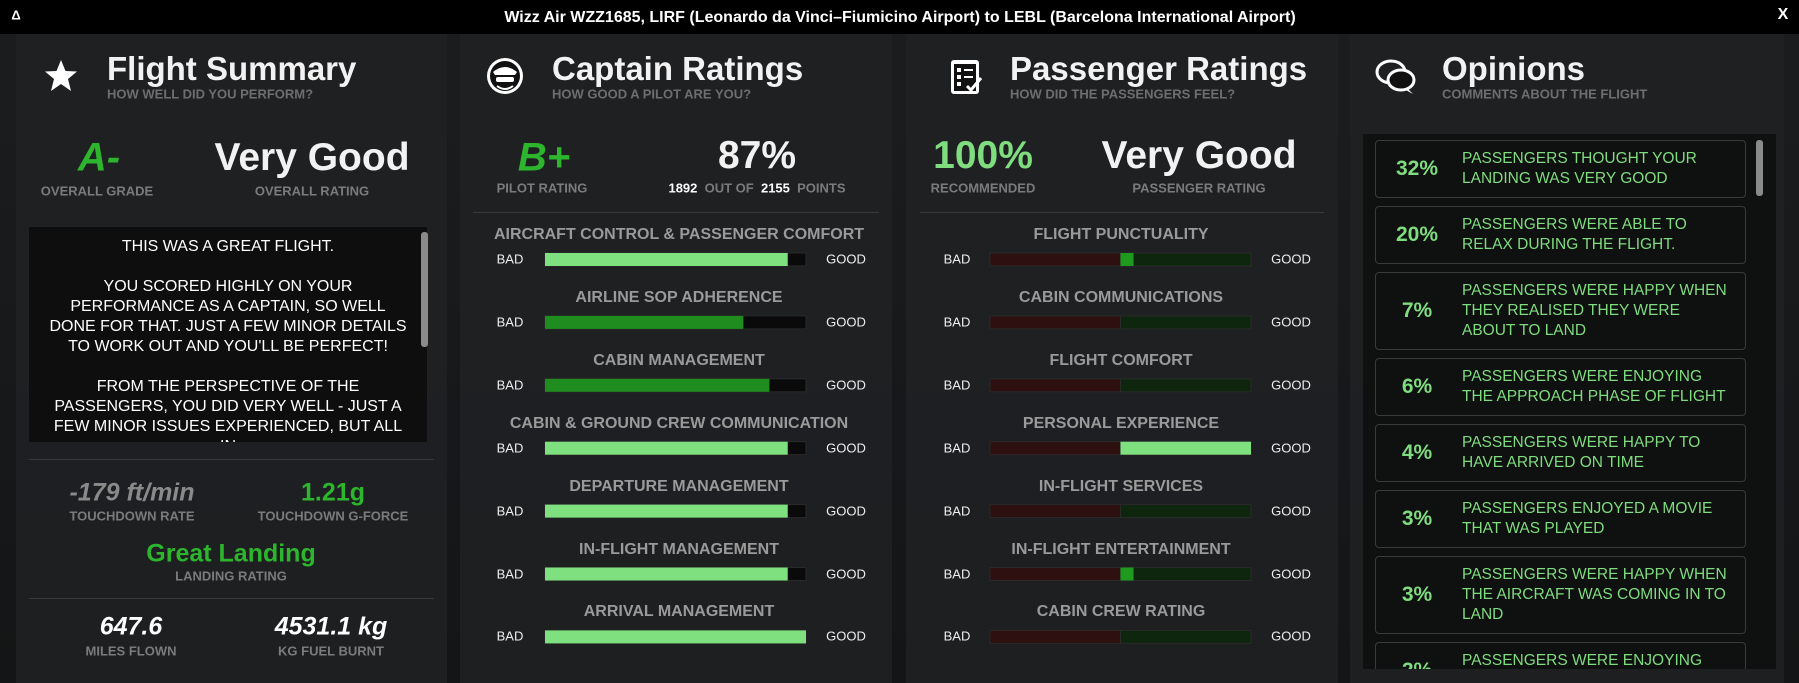 The width and height of the screenshot is (1799, 683). What do you see at coordinates (1121, 423) in the screenshot?
I see `rating-name: PERSONAL EXPERIENCE` at bounding box center [1121, 423].